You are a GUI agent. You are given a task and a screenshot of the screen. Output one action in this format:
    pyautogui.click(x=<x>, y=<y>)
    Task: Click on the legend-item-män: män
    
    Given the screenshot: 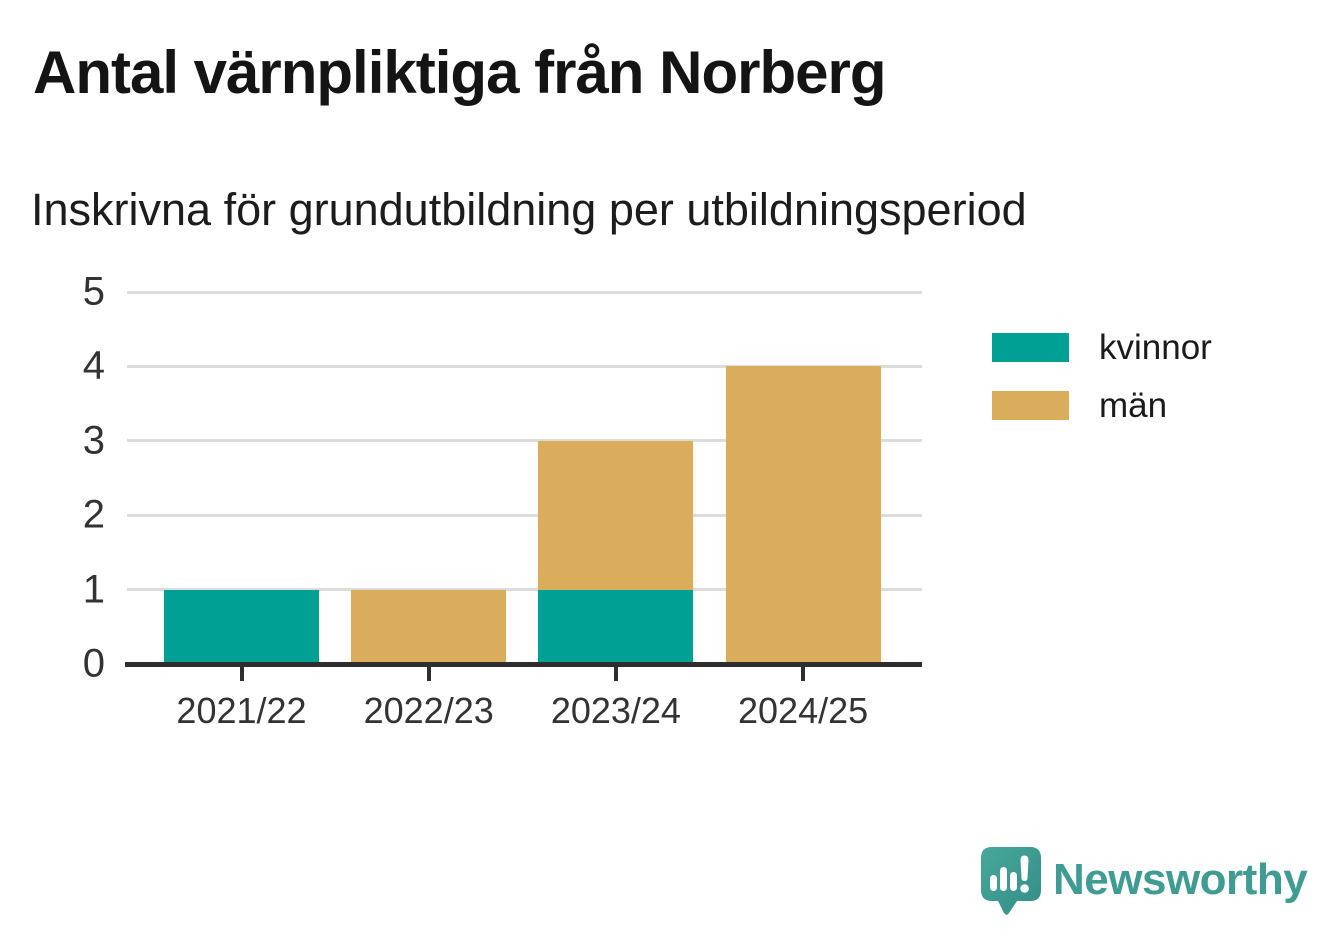 What is the action you would take?
    pyautogui.click(x=1102, y=405)
    